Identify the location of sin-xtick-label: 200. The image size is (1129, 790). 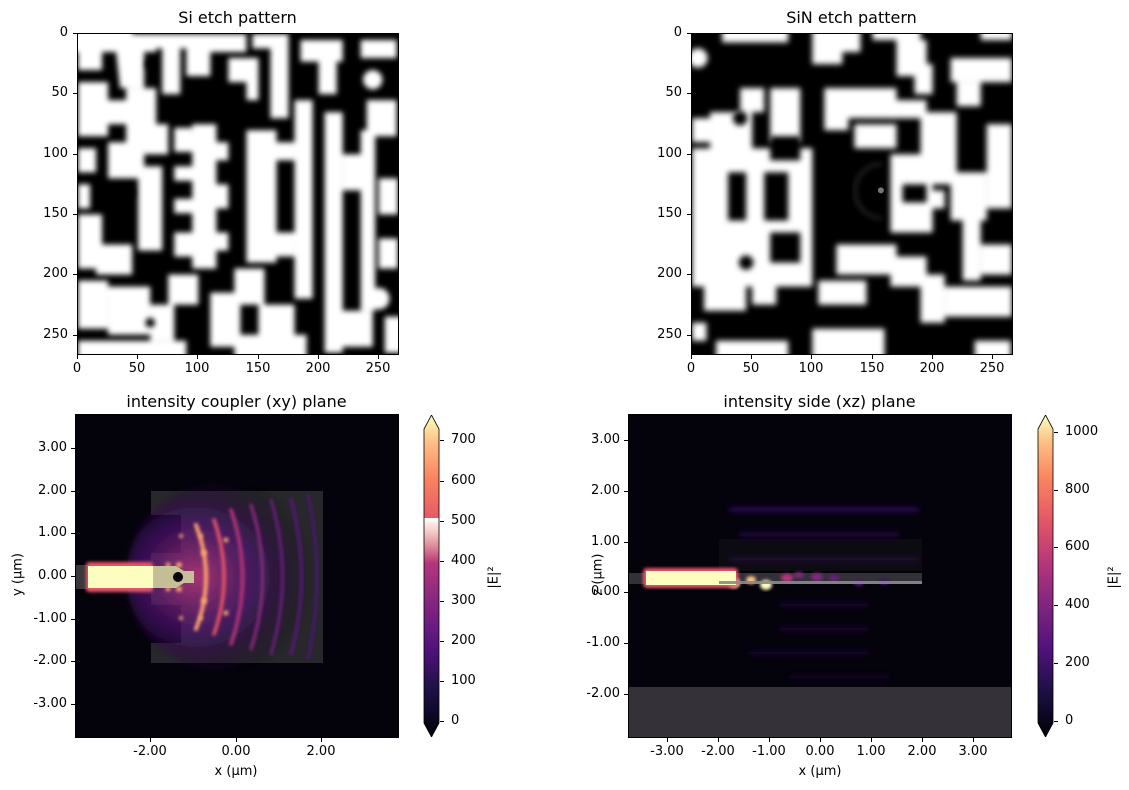
(932, 368).